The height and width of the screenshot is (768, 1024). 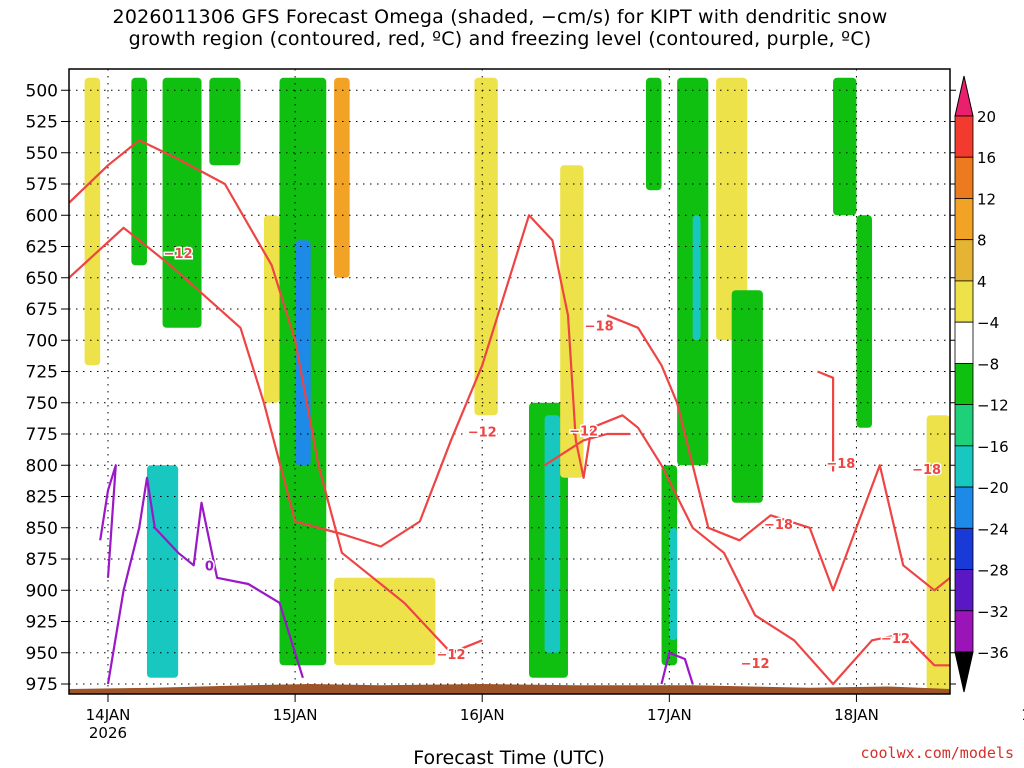 What do you see at coordinates (988, 364) in the screenshot?
I see `colorbar-label: −8` at bounding box center [988, 364].